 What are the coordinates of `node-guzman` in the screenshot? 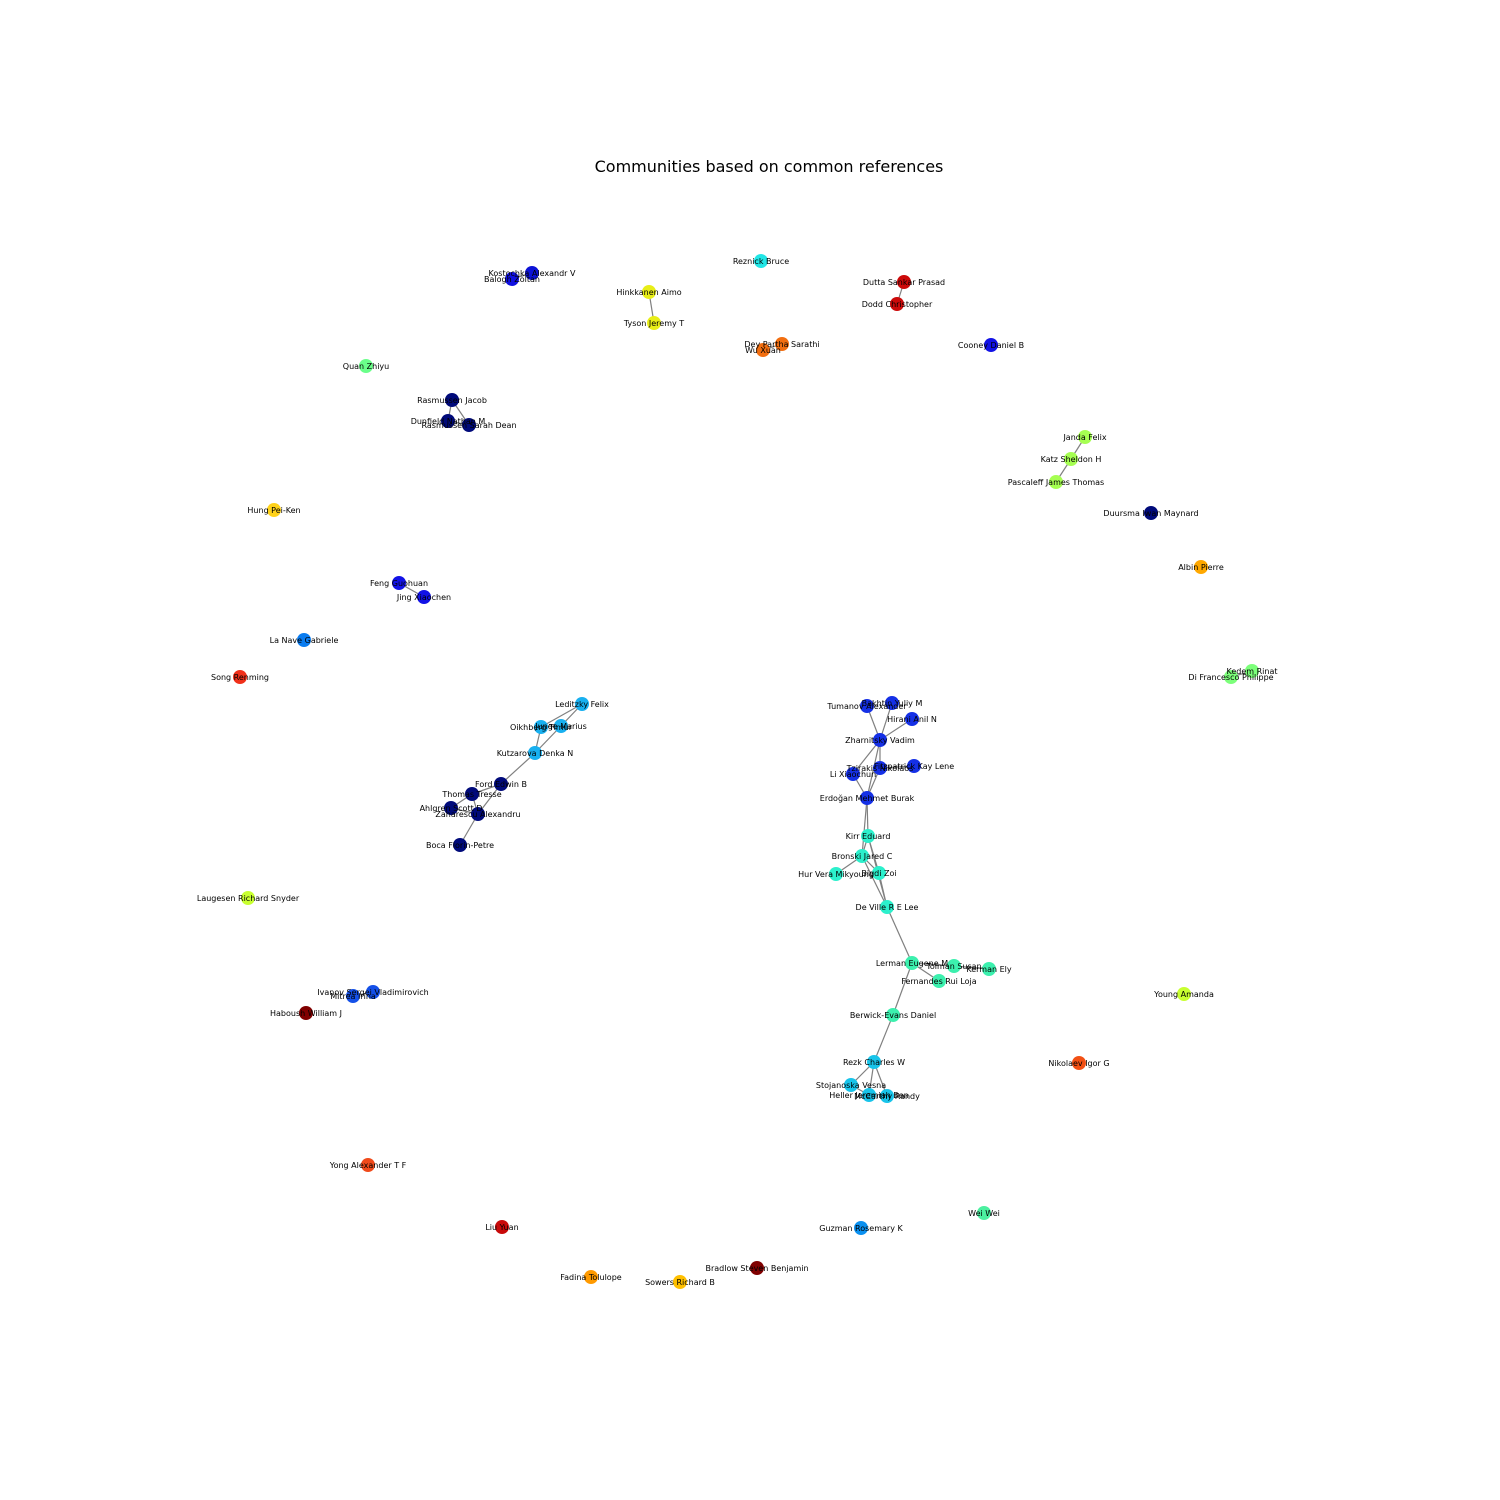 It's located at (861, 1228).